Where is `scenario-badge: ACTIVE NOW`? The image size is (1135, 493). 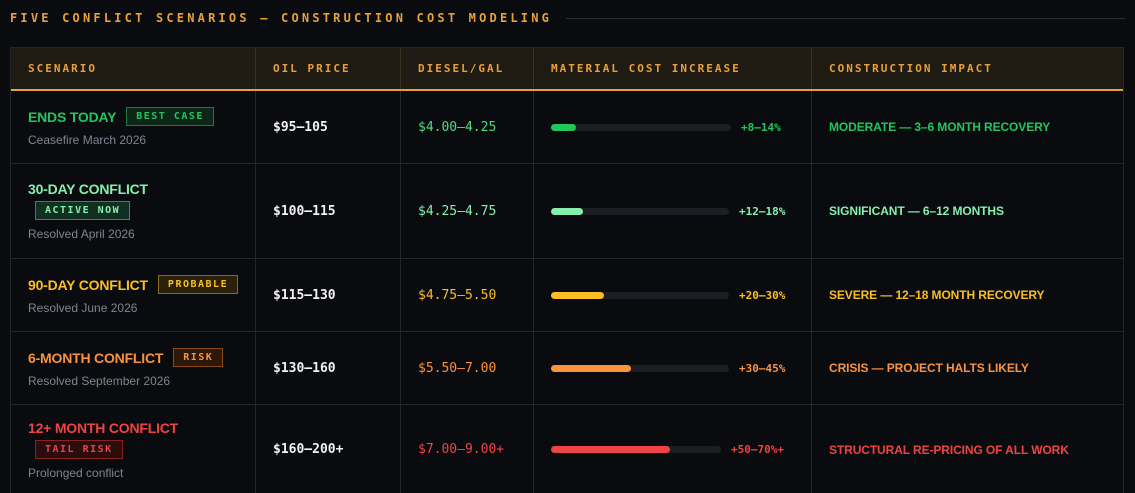
scenario-badge: ACTIVE NOW is located at coordinates (83, 210).